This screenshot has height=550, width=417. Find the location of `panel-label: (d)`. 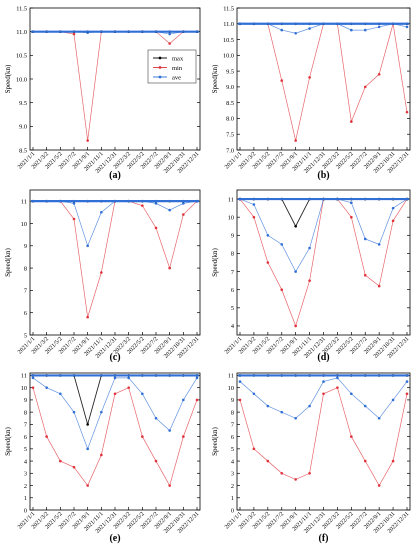

panel-label: (d) is located at coordinates (323, 357).